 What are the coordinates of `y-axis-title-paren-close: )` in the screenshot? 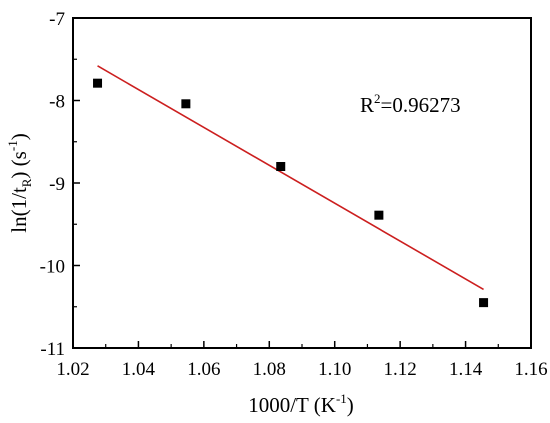 It's located at (19, 136).